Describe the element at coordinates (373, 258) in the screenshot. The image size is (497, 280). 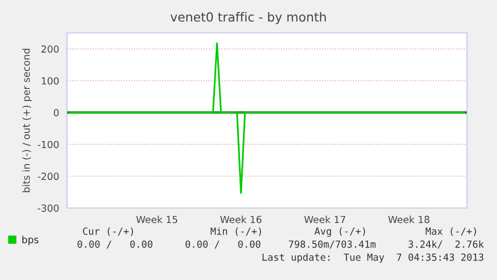
I see `text: Last update: Tue May 7 04:35:43 2013` at that location.